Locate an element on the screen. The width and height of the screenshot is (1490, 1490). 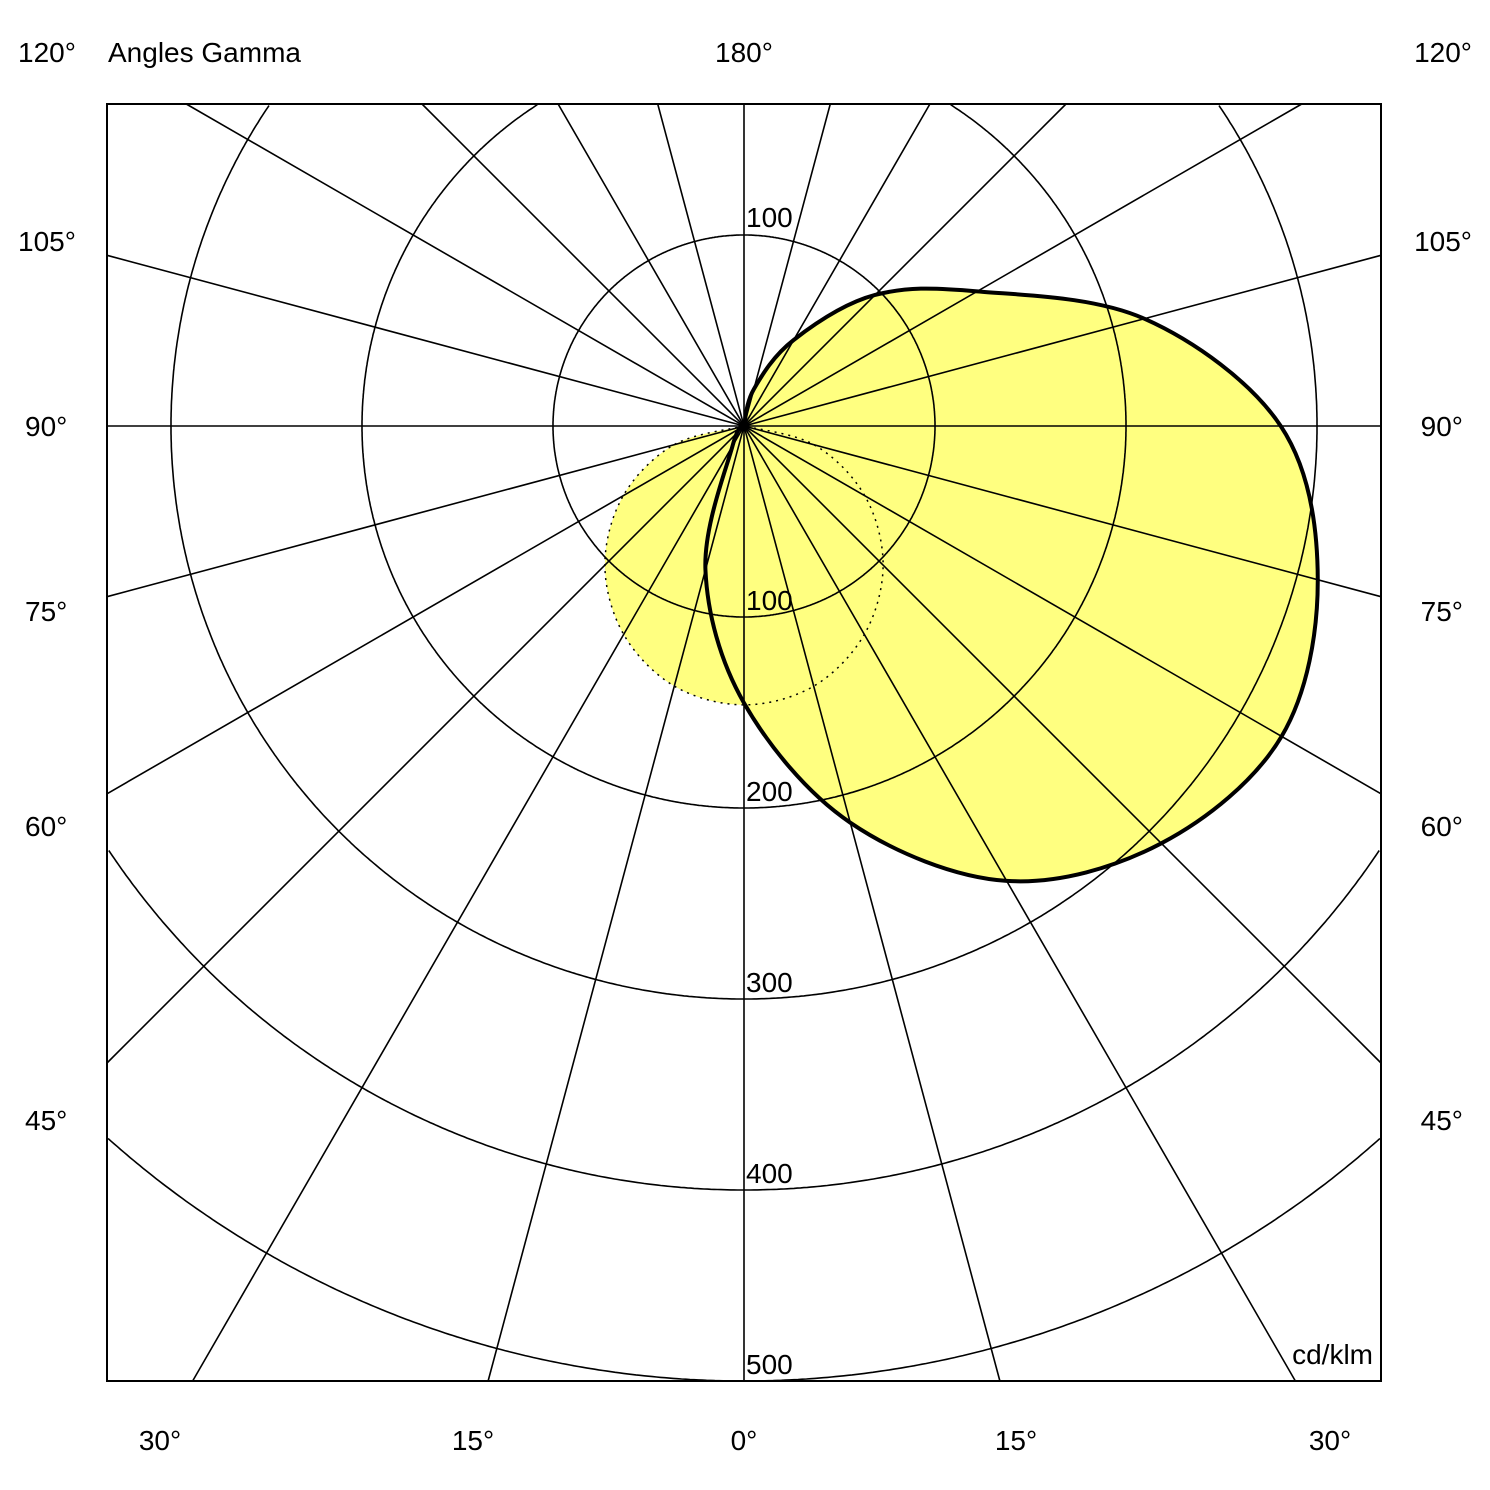
angle-label-left: 75° is located at coordinates (46, 611).